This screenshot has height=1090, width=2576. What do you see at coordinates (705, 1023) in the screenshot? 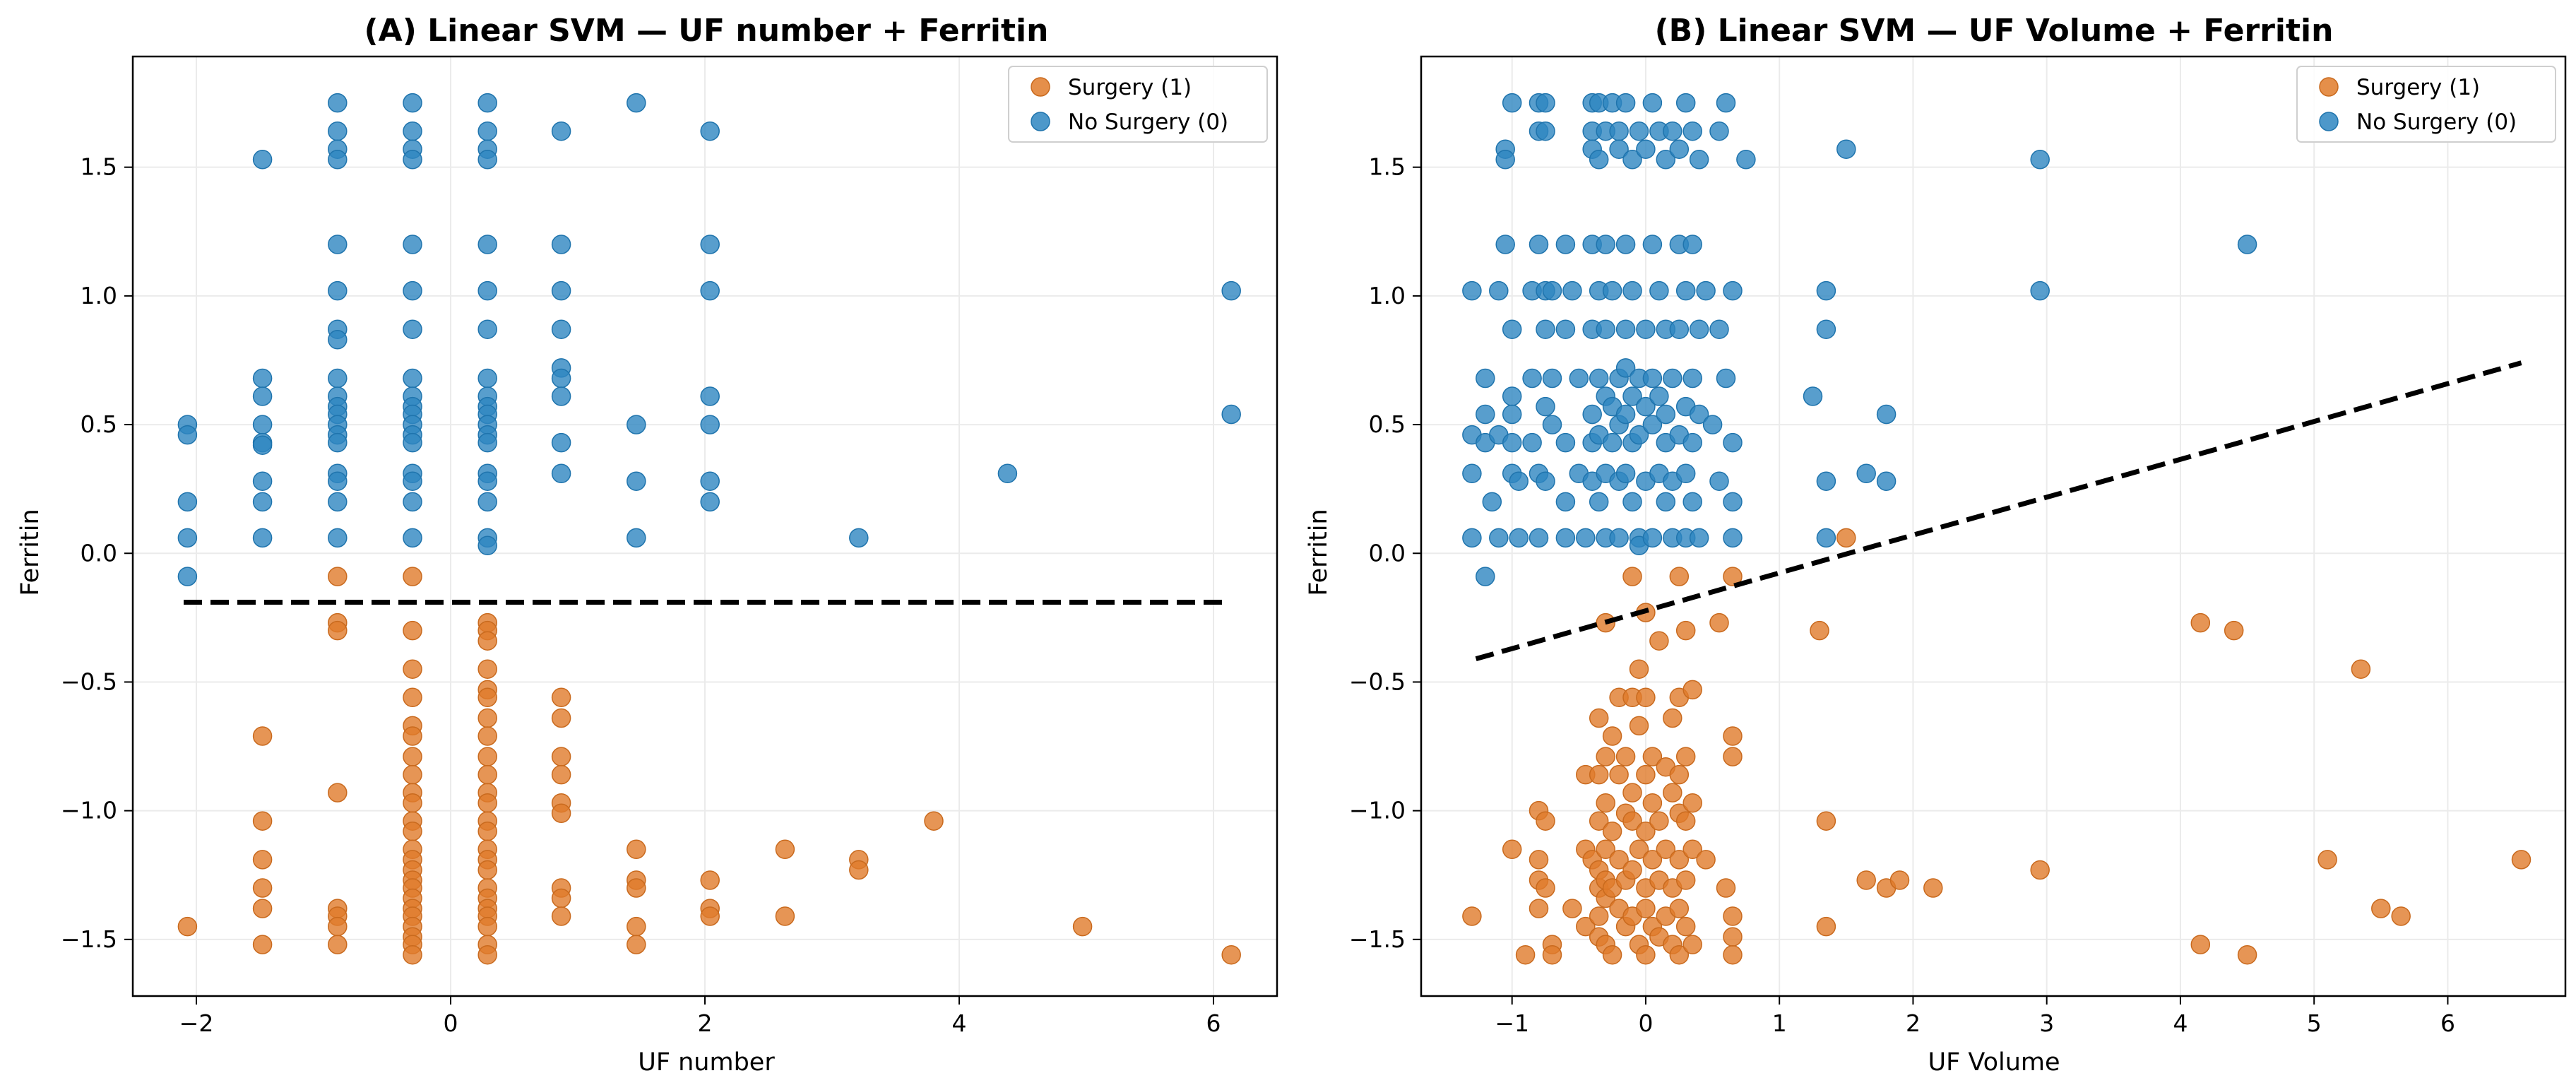
I see `panel-a-xtick-label: 2` at bounding box center [705, 1023].